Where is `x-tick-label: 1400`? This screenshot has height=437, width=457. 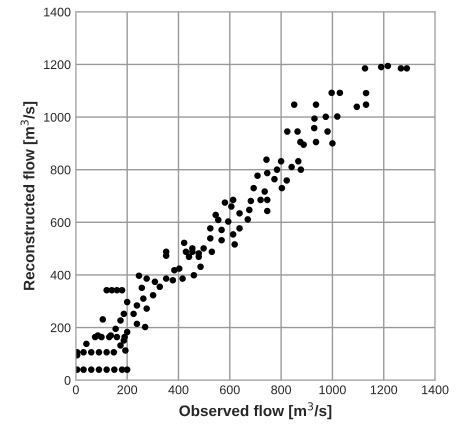
x-tick-label: 1400 is located at coordinates (435, 389).